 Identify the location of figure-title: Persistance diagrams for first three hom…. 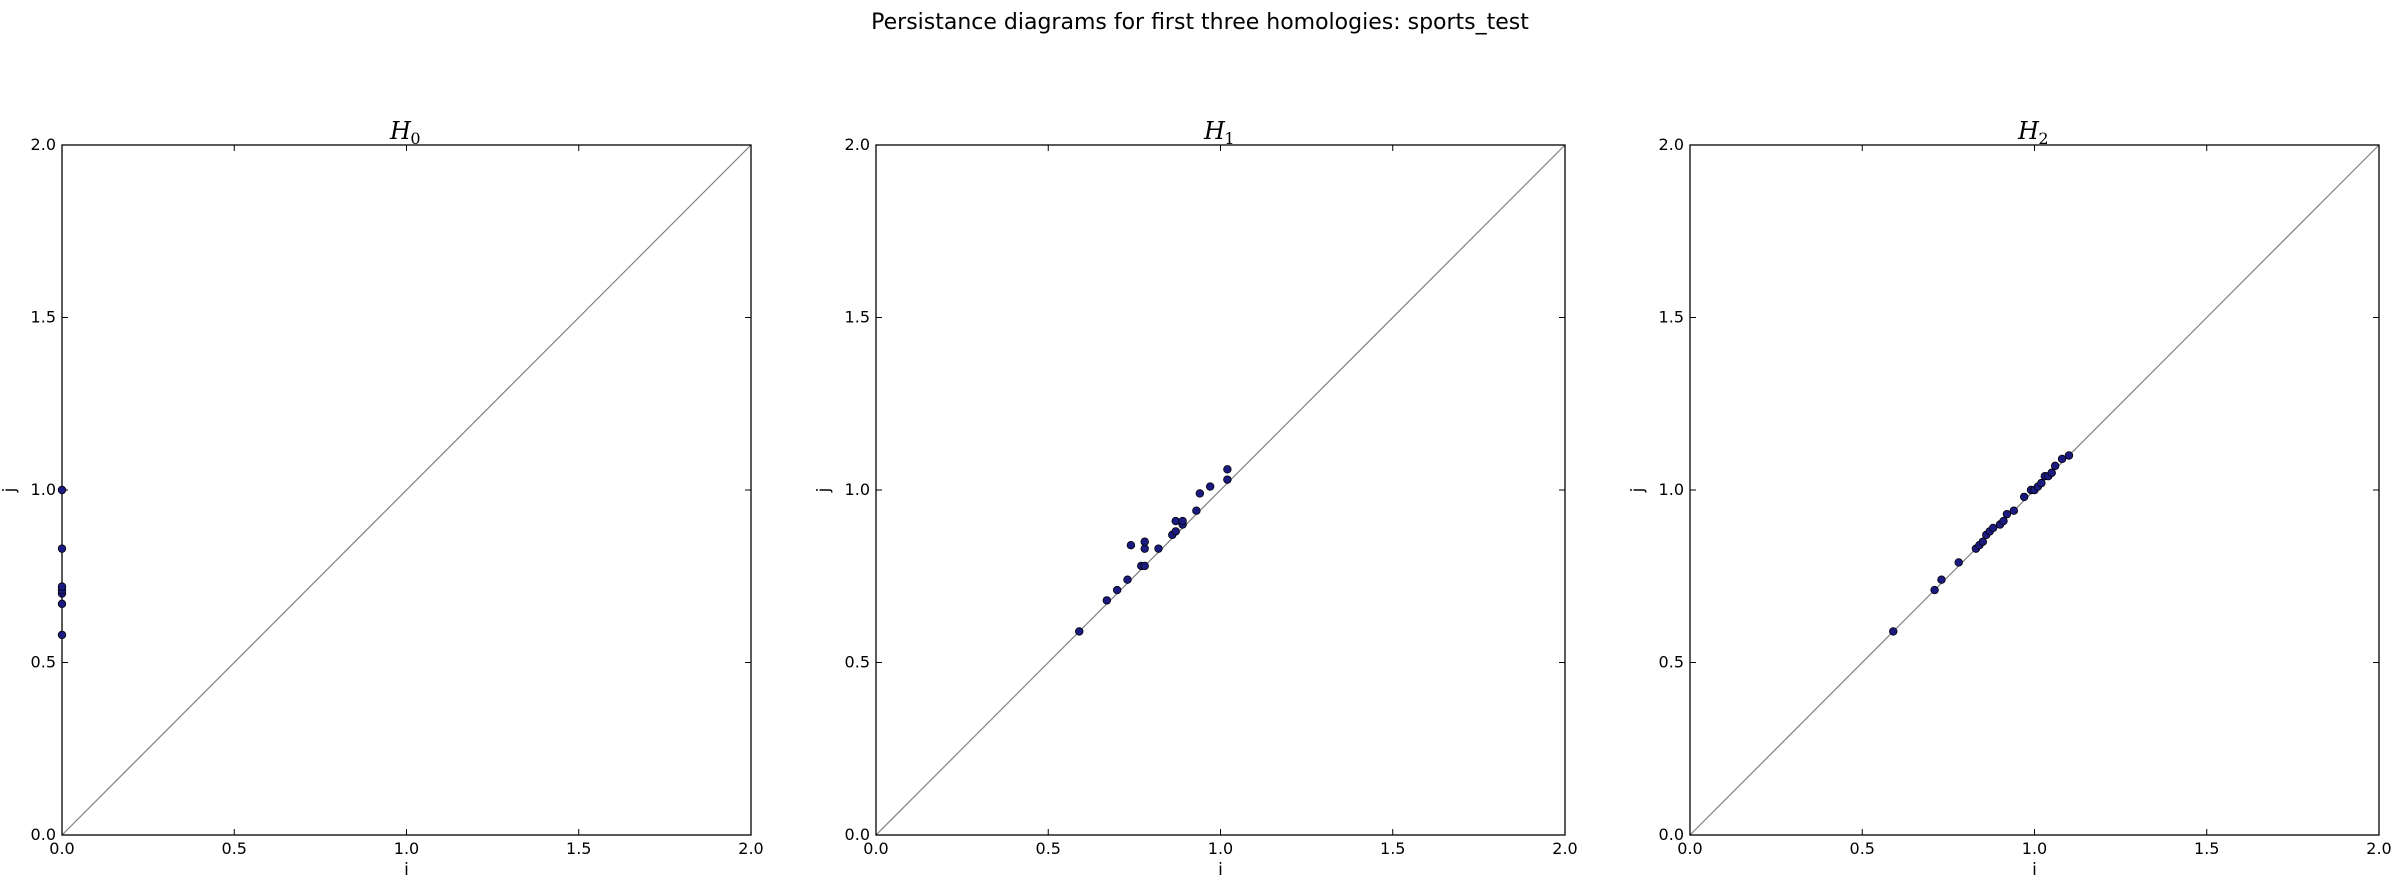
(1200, 22).